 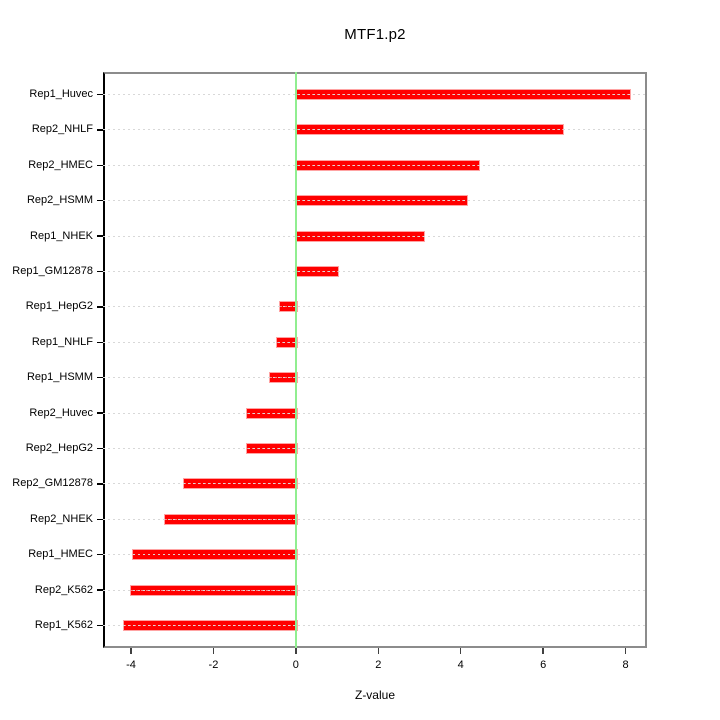 I want to click on y-axis-label: Rep2_NHLF, so click(x=62, y=129).